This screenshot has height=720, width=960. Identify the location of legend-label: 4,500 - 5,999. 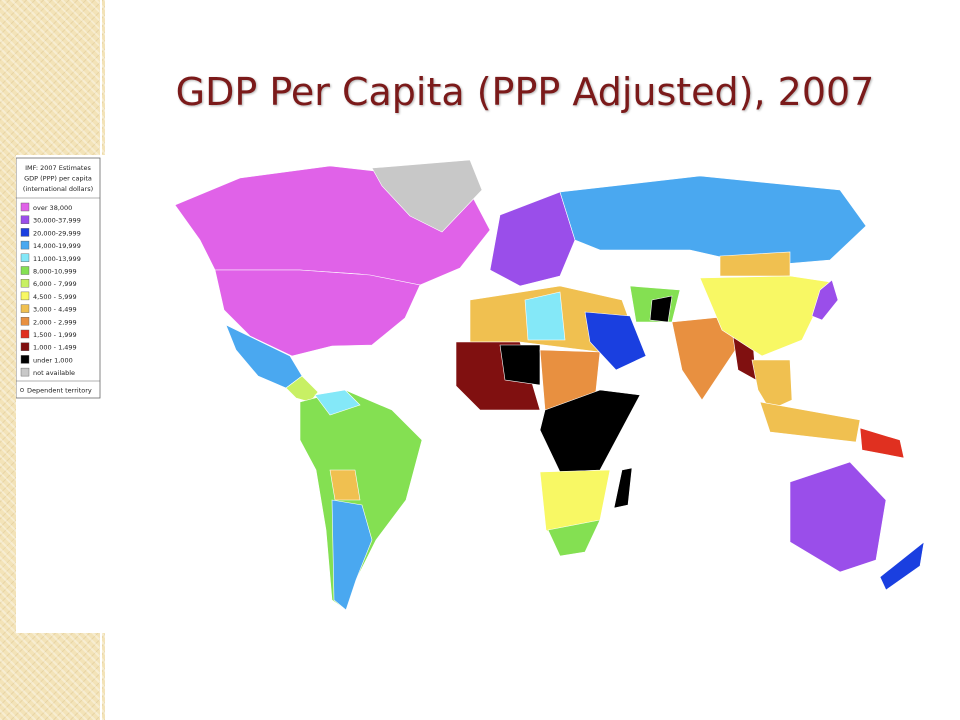
(55, 297).